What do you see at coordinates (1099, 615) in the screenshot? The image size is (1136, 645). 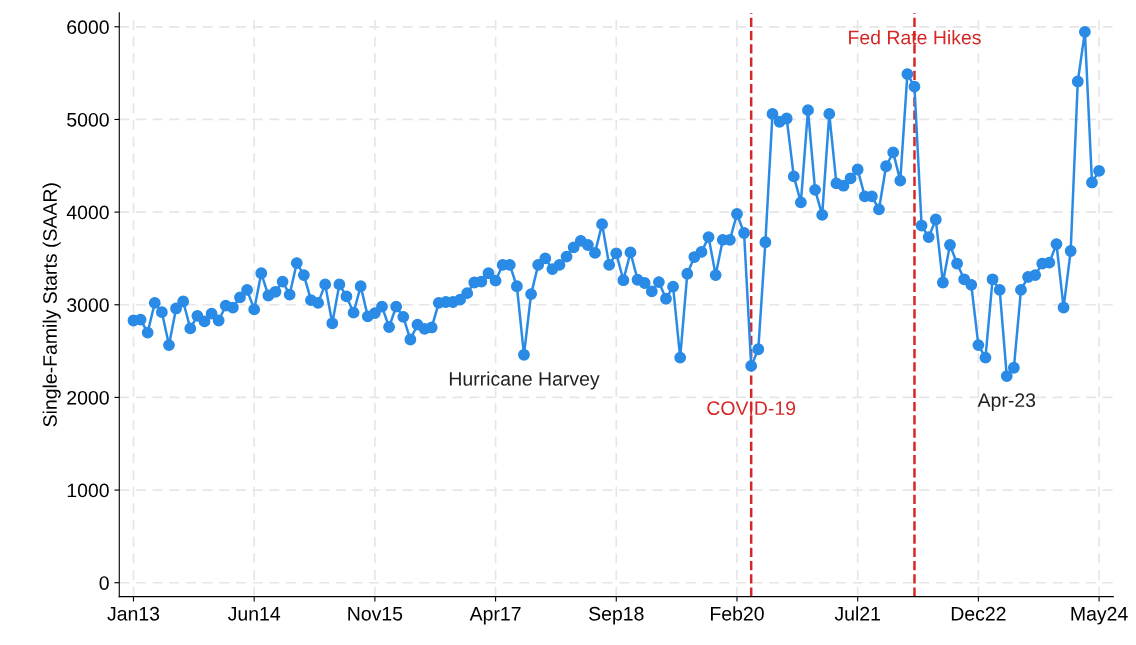 I see `x-tick-label: May24` at bounding box center [1099, 615].